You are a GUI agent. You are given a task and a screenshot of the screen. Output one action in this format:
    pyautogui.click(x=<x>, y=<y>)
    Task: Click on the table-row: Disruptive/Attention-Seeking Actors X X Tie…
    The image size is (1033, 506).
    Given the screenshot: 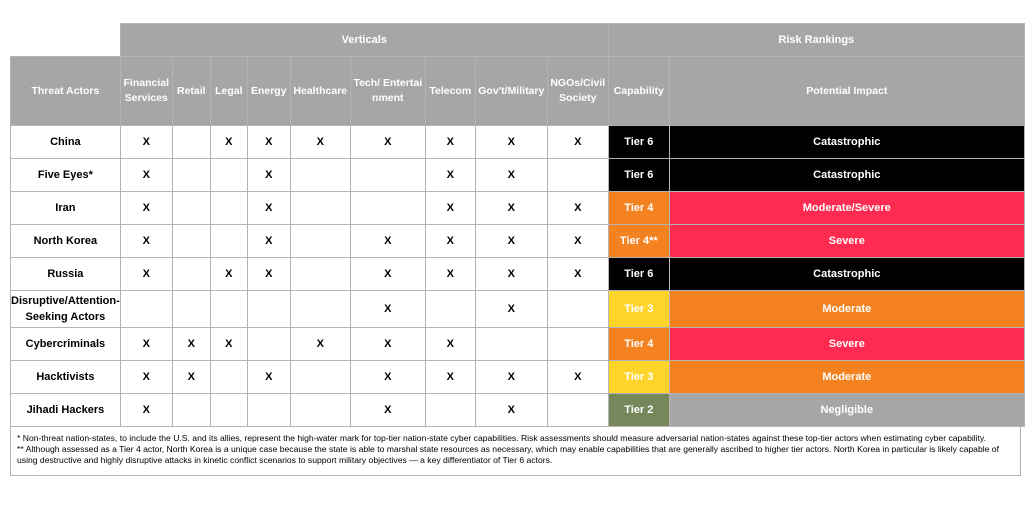 What is the action you would take?
    pyautogui.click(x=517, y=309)
    